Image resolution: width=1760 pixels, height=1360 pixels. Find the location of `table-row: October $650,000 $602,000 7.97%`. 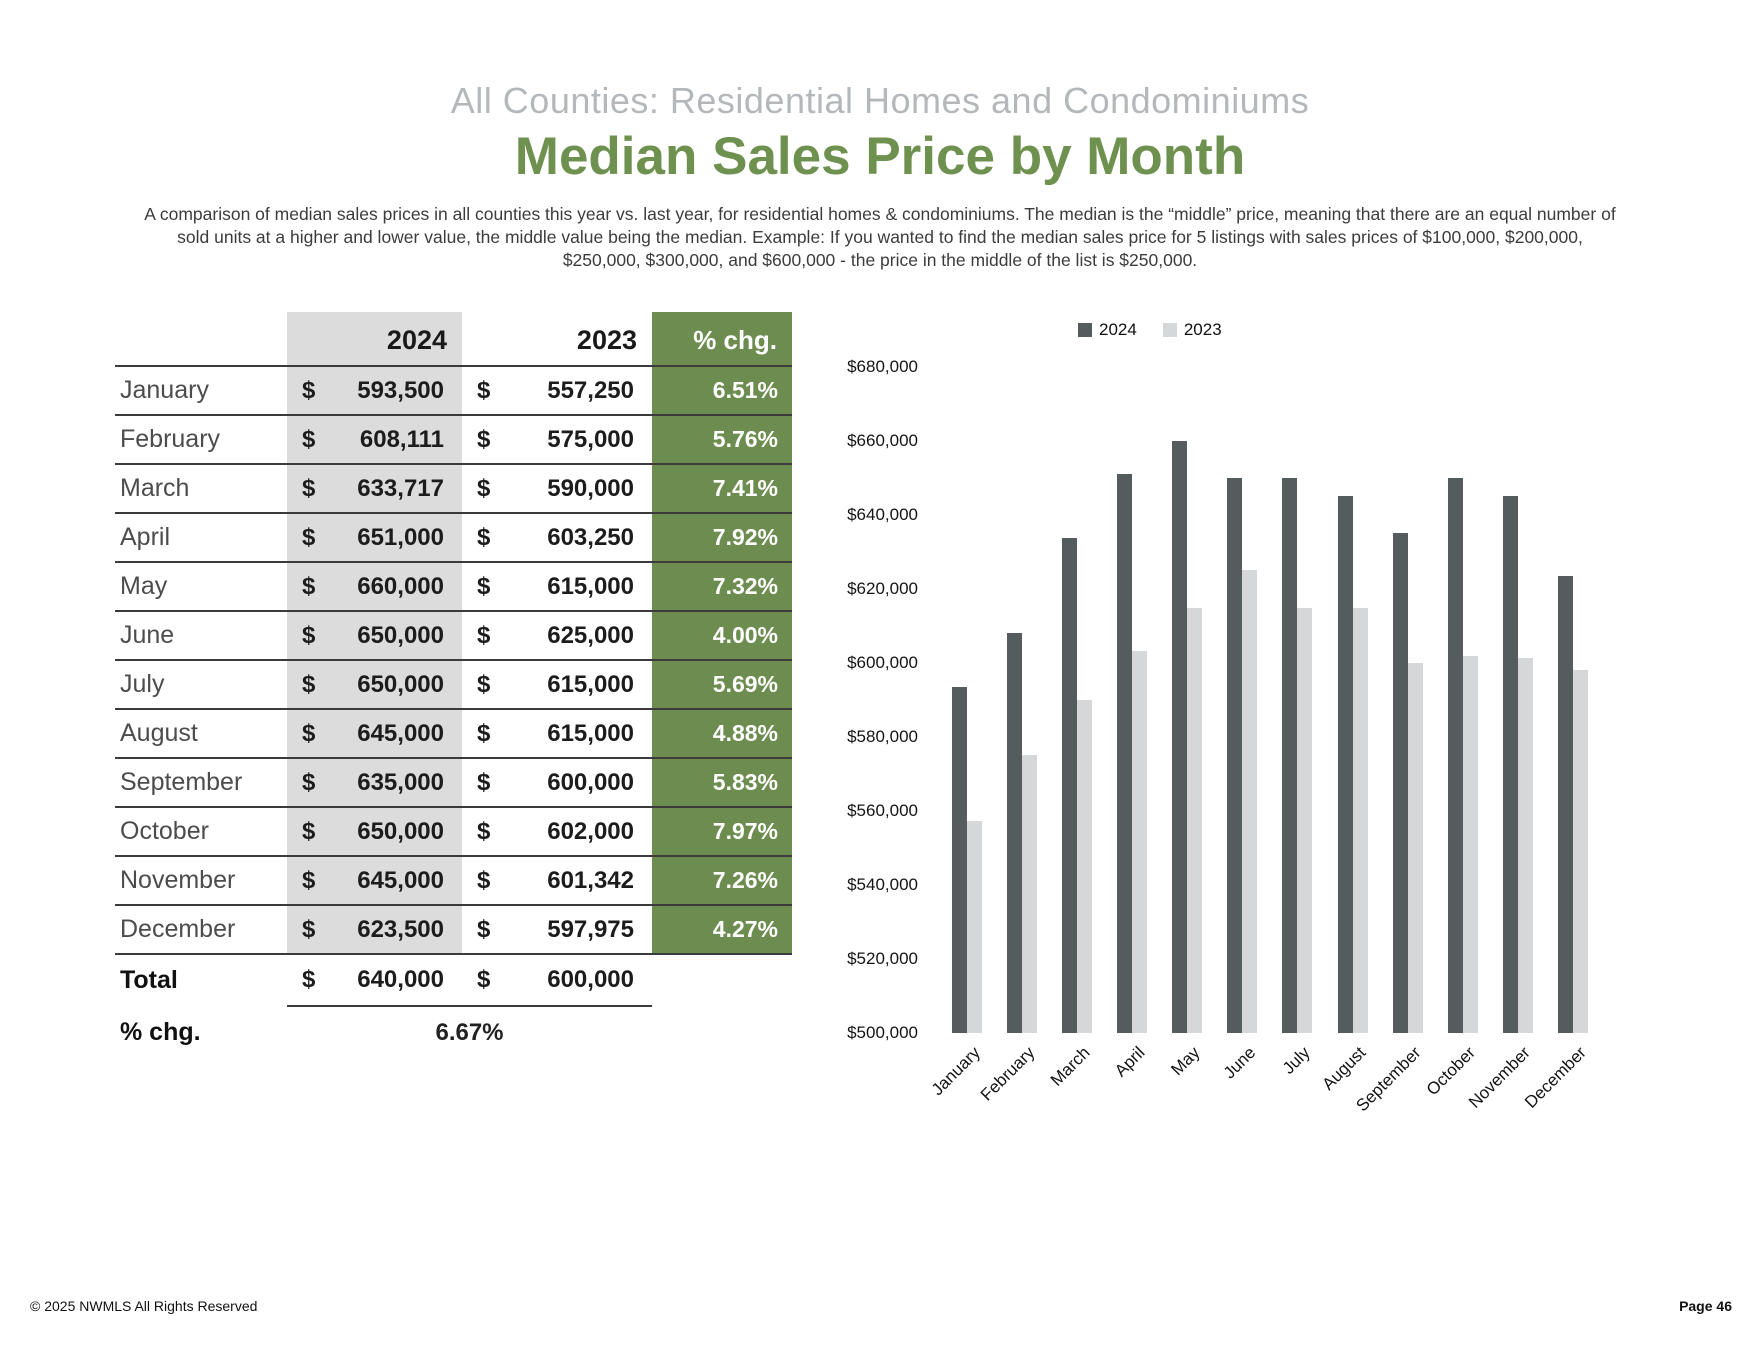

table-row: October $650,000 $602,000 7.97% is located at coordinates (453, 831).